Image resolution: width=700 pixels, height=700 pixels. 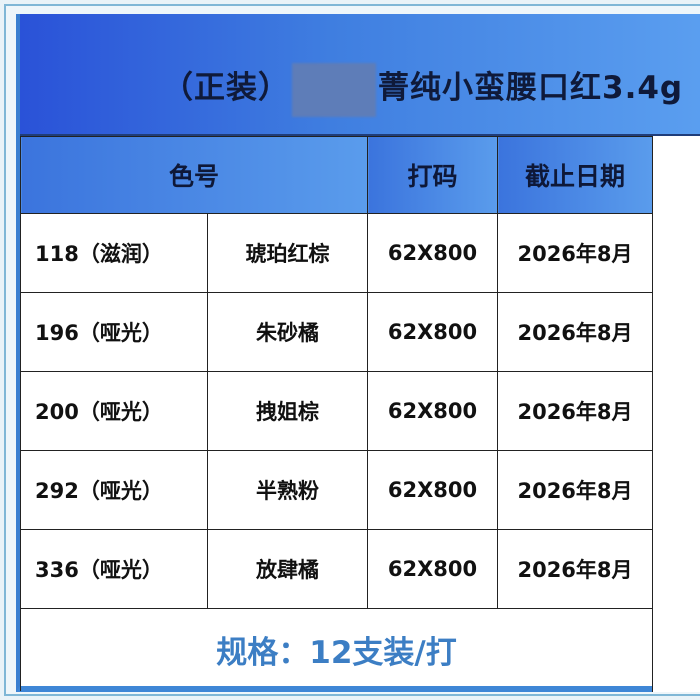 What do you see at coordinates (114, 490) in the screenshot?
I see `shade-number: 292（哑光）` at bounding box center [114, 490].